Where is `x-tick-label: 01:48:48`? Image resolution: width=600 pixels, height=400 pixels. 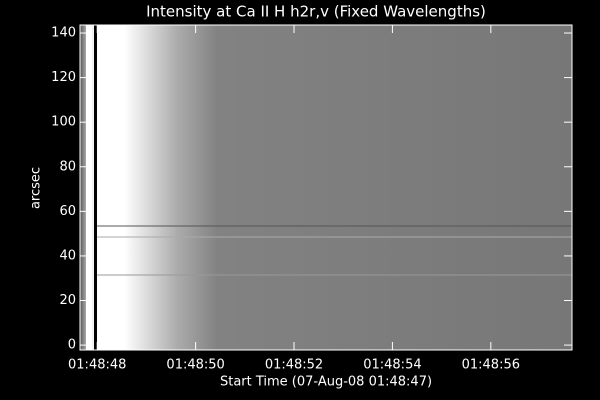 x-tick-label: 01:48:48 is located at coordinates (97, 365).